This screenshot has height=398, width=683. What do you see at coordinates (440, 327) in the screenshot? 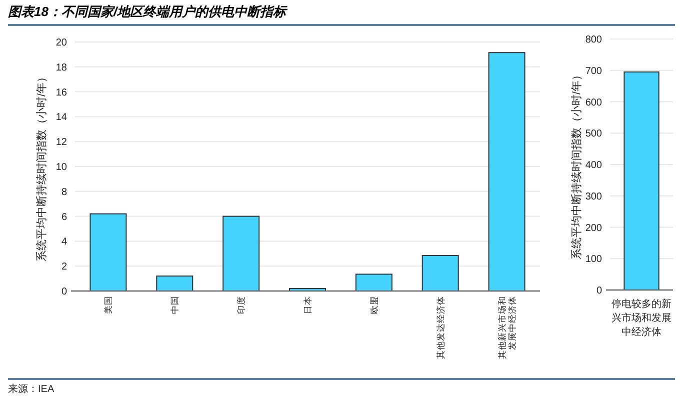
I see `x-tick-label: 其他发达经济体` at bounding box center [440, 327].